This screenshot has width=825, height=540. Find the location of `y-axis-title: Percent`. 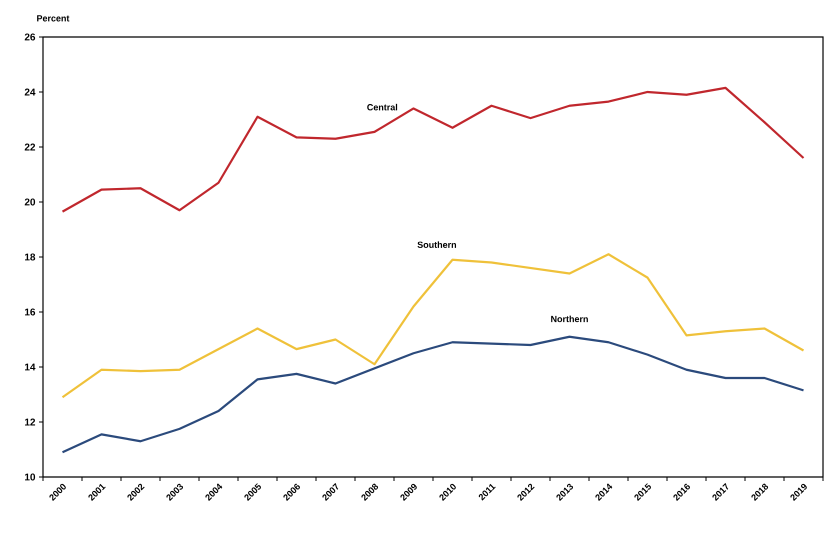

y-axis-title: Percent is located at coordinates (53, 18).